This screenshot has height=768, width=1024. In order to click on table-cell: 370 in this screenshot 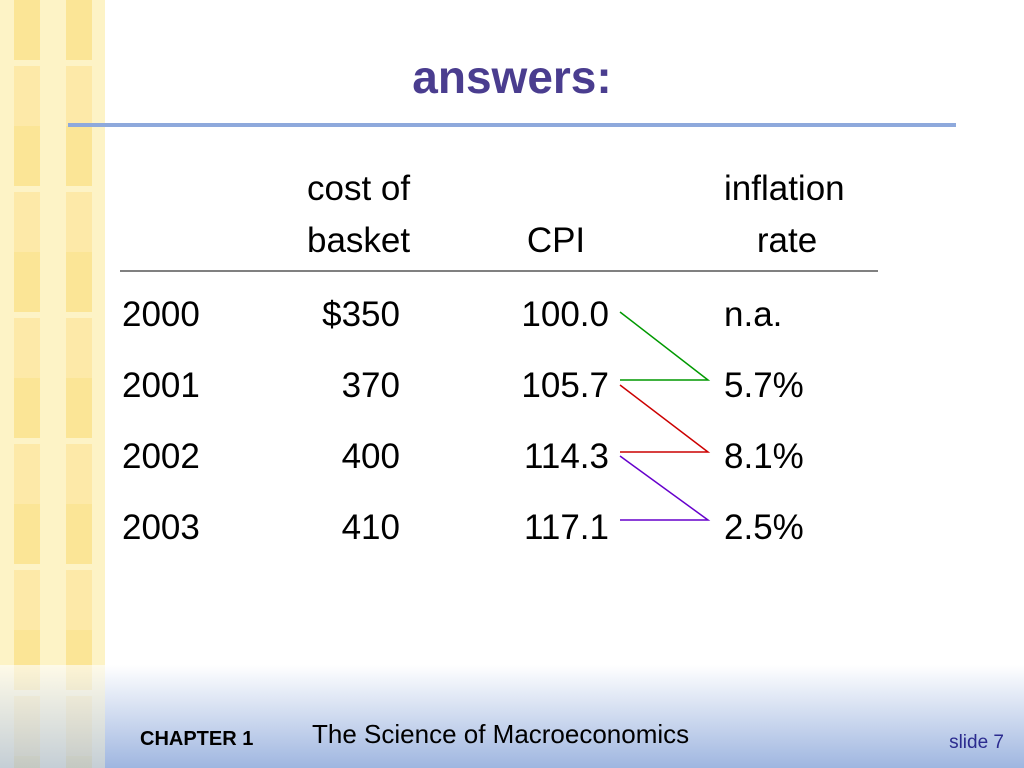, I will do `click(371, 385)`.